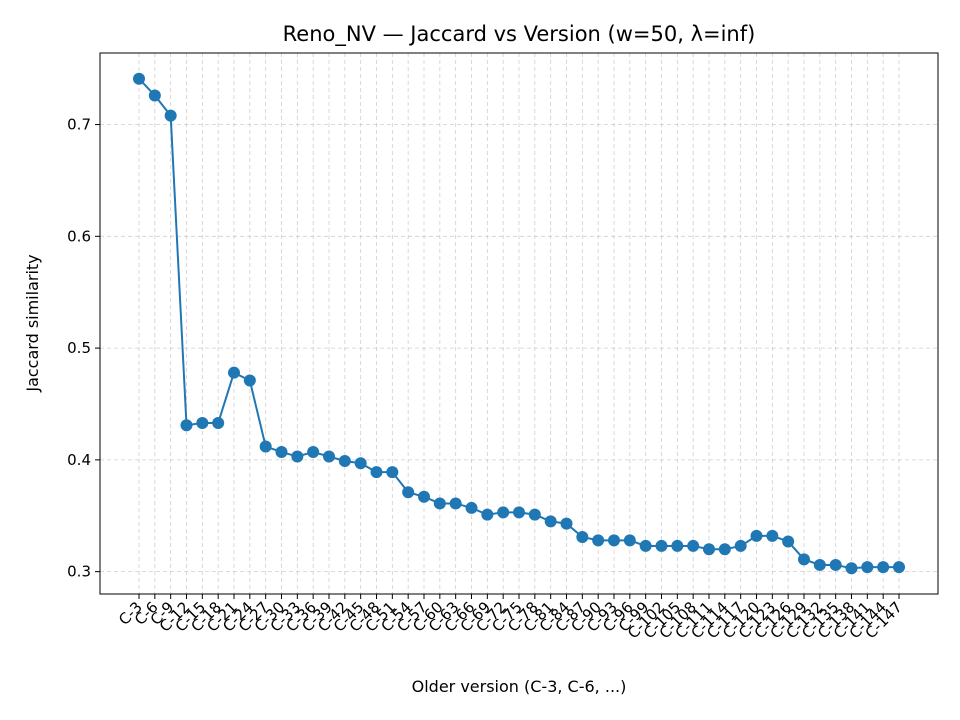 The image size is (960, 720). Describe the element at coordinates (32, 323) in the screenshot. I see `y-axis-label: Jaccard similarity` at that location.